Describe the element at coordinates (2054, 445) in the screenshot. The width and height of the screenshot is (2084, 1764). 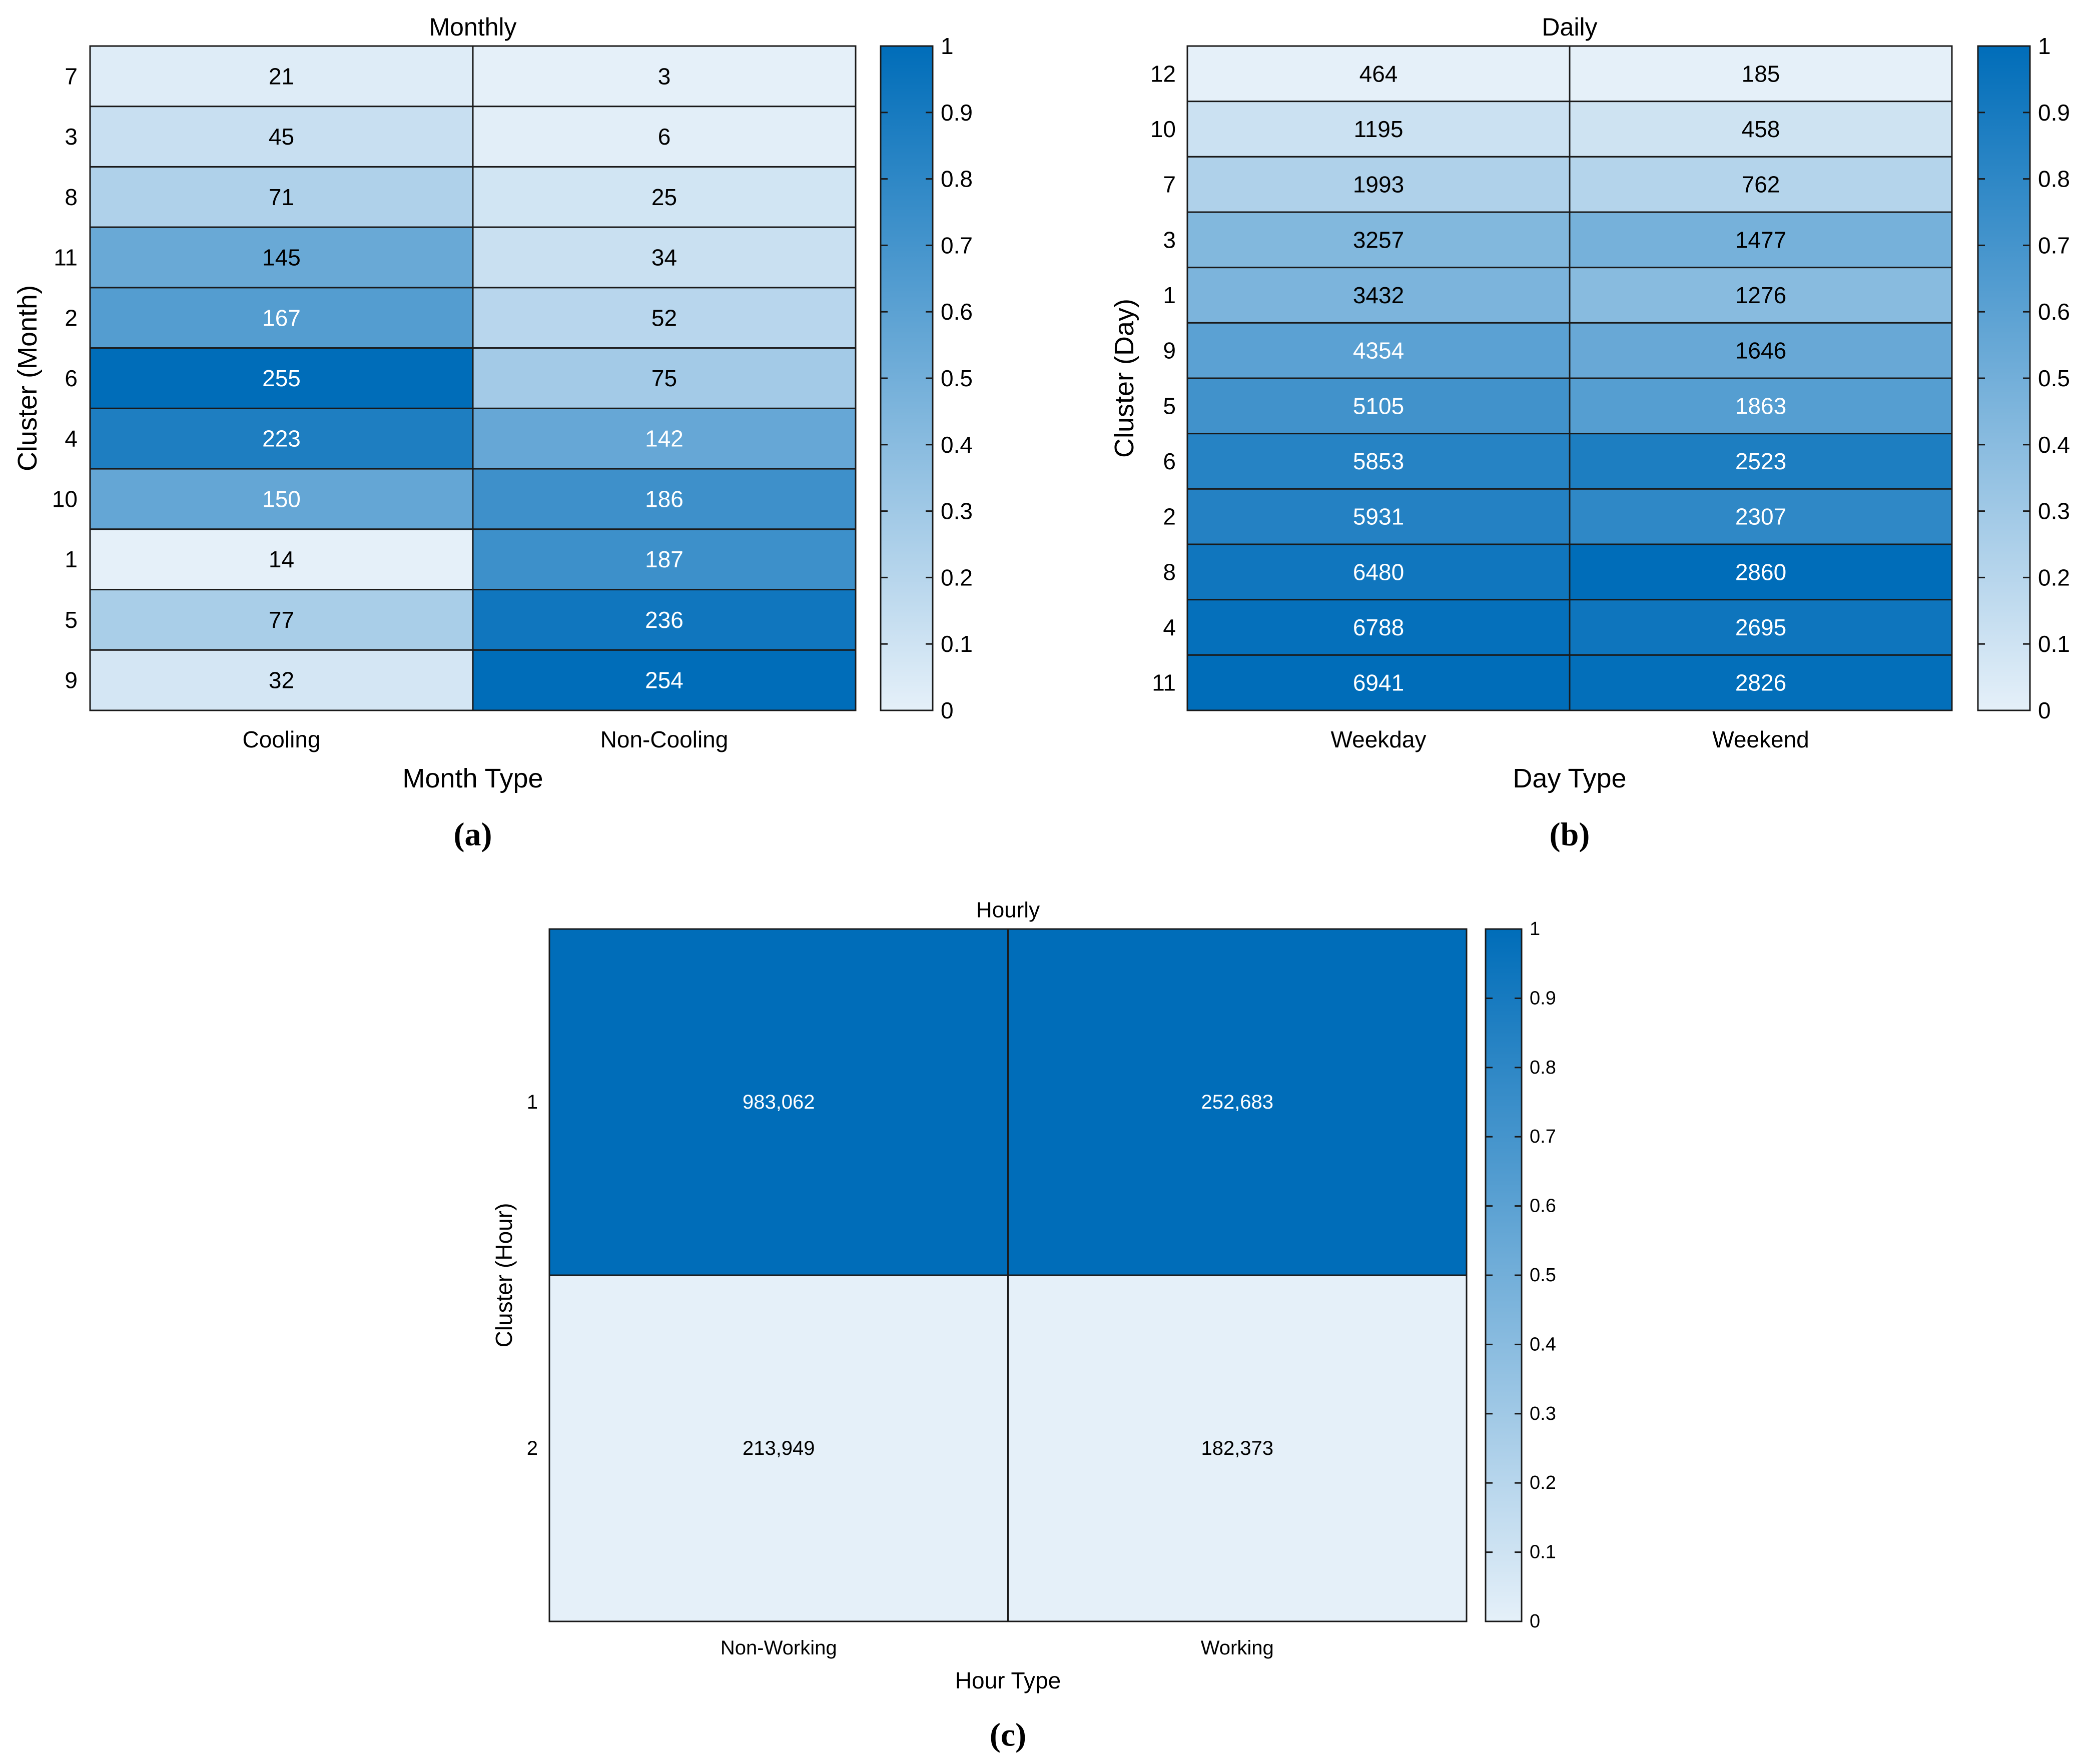
I see `colorbar-tick-label: 0.4` at that location.